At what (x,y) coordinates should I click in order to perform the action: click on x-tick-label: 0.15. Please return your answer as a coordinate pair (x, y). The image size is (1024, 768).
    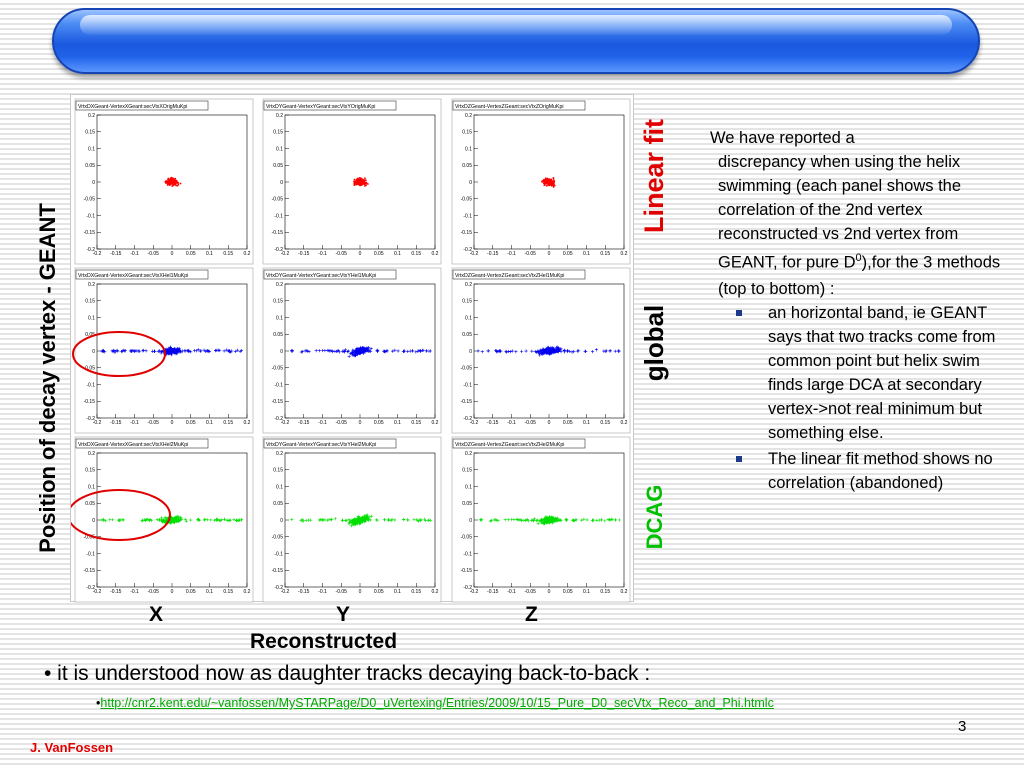
    Looking at the image, I should click on (416, 592).